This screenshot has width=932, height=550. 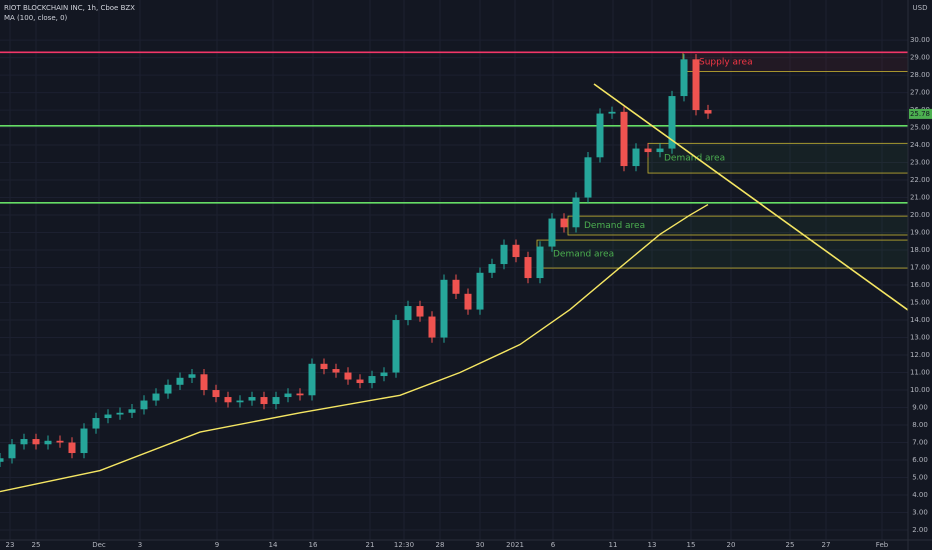 I want to click on y-tick-label: 18.00, so click(x=920, y=250).